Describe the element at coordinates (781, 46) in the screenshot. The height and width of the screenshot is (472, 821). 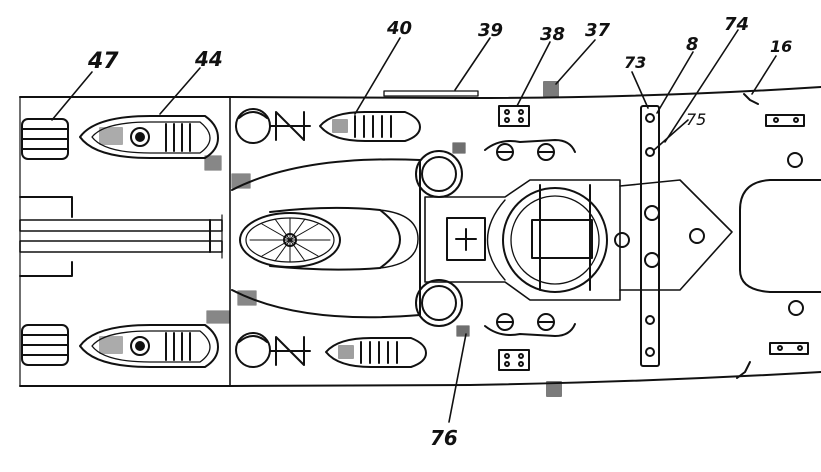
I see `callout-16: 16` at that location.